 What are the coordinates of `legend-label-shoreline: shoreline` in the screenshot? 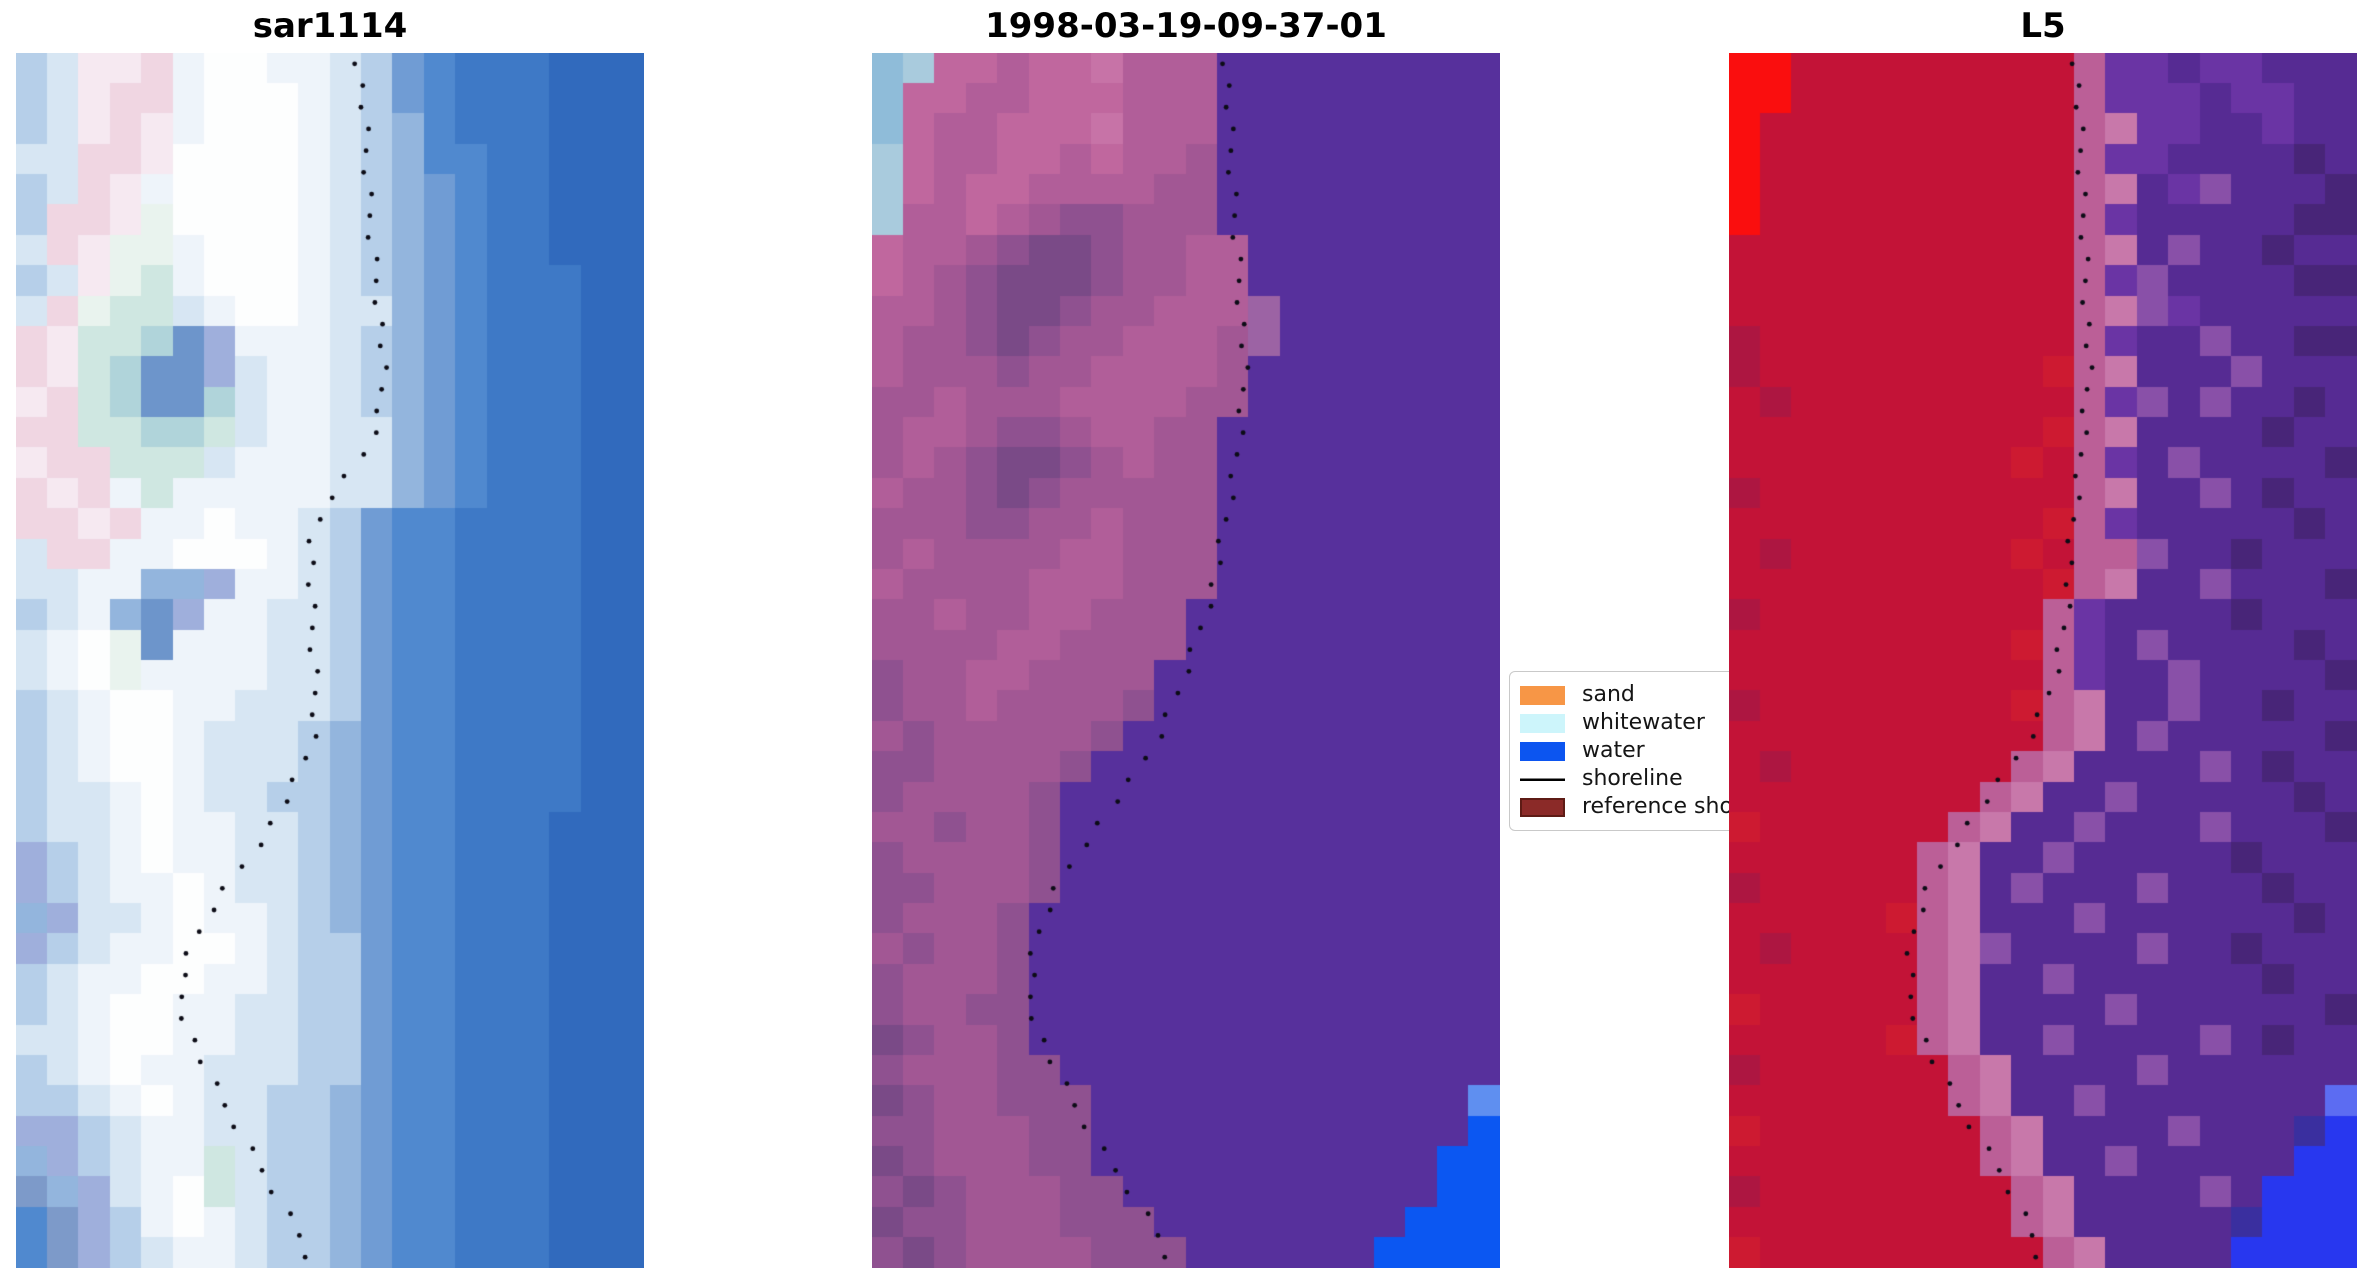 It's located at (1632, 778).